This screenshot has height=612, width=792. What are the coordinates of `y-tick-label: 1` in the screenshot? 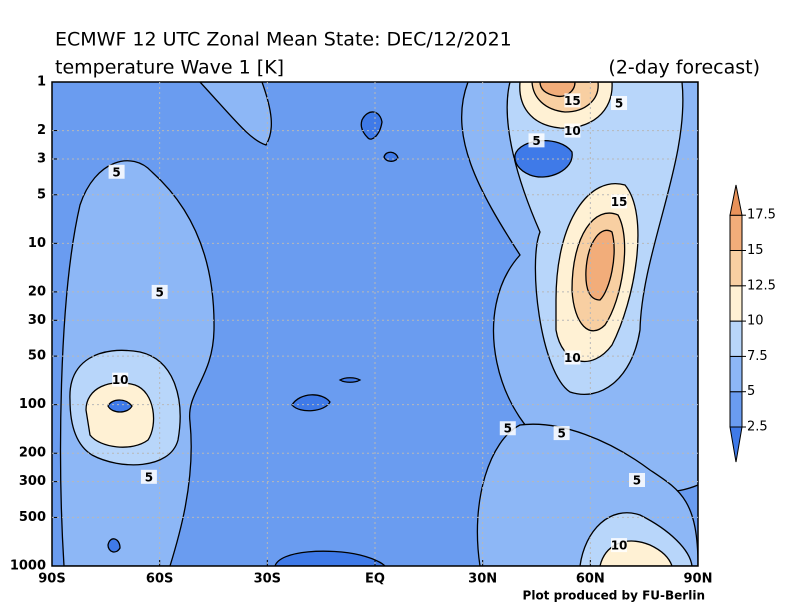 It's located at (41, 82).